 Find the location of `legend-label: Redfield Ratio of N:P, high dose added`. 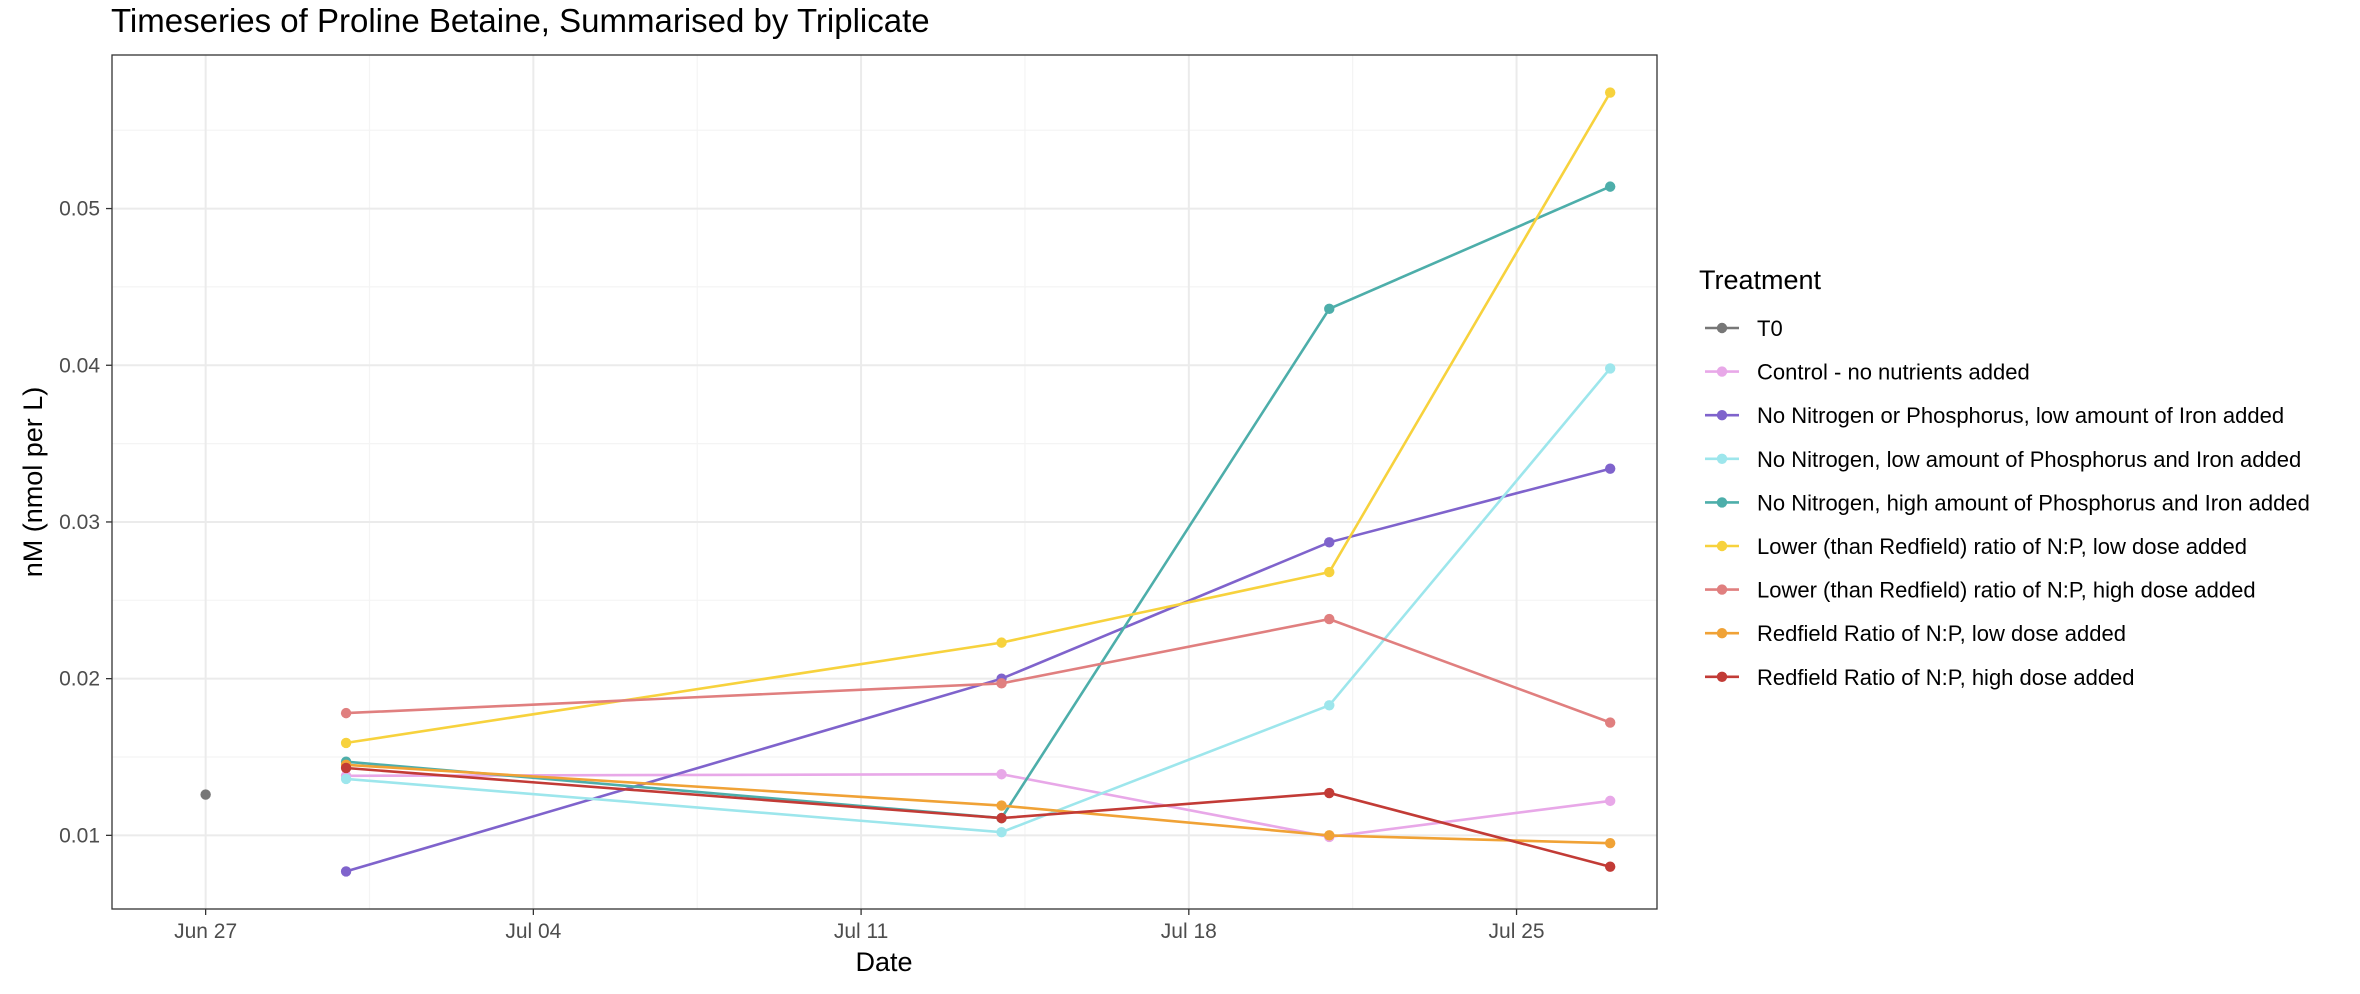

legend-label: Redfield Ratio of N:P, high dose added is located at coordinates (1946, 677).